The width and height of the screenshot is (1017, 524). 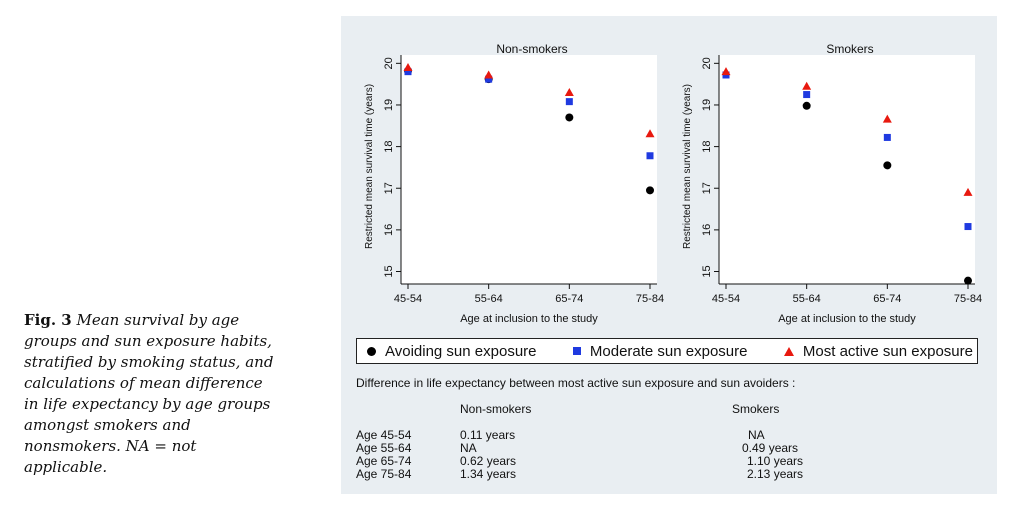 What do you see at coordinates (496, 409) in the screenshot?
I see `difference-header-nonsmokers: Non-smokers` at bounding box center [496, 409].